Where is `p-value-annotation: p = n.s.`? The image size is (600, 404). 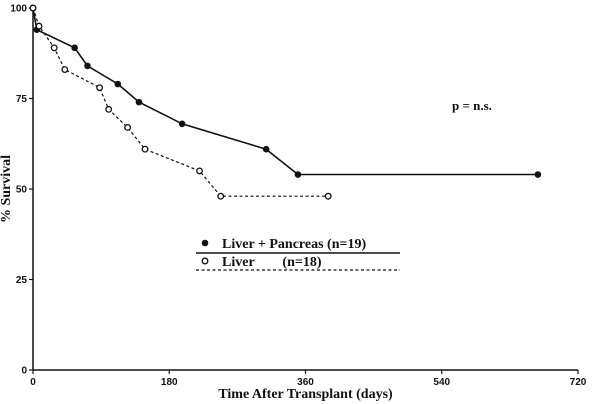
p-value-annotation: p = n.s. is located at coordinates (472, 105).